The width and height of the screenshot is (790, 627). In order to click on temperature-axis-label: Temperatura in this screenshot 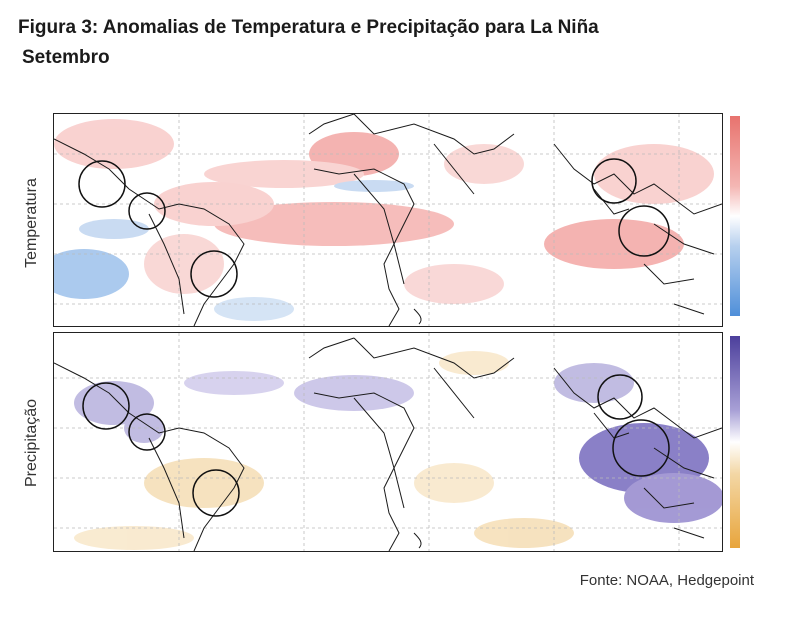, I will do `click(31, 223)`.